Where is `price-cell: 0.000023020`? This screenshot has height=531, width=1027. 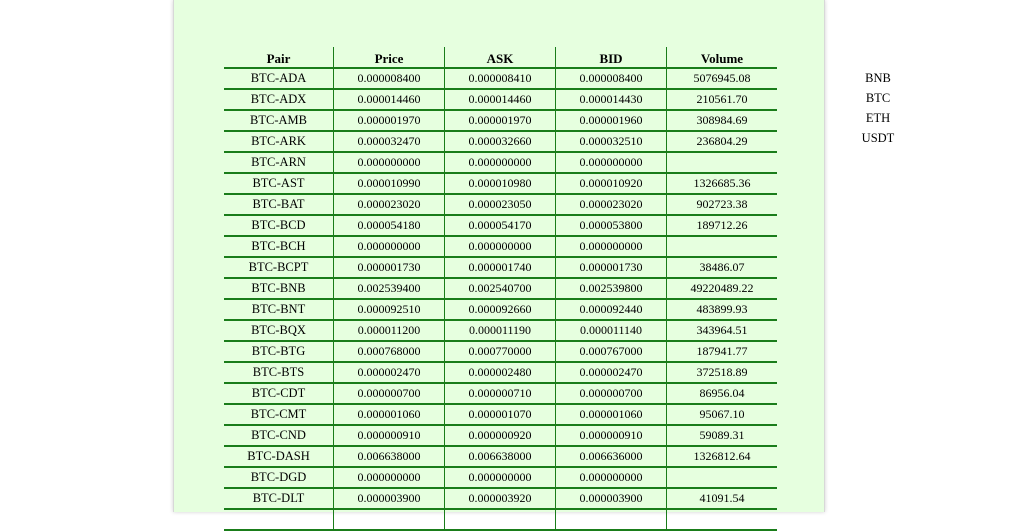
price-cell: 0.000023020 is located at coordinates (389, 205).